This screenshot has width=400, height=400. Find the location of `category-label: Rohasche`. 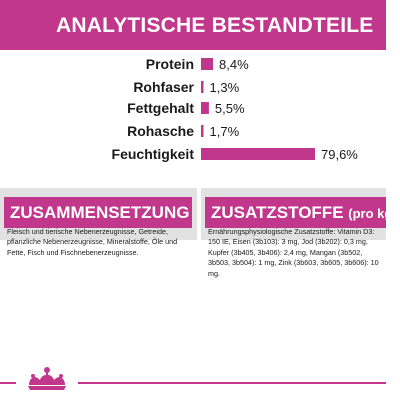

category-label: Rohasche is located at coordinates (160, 131).